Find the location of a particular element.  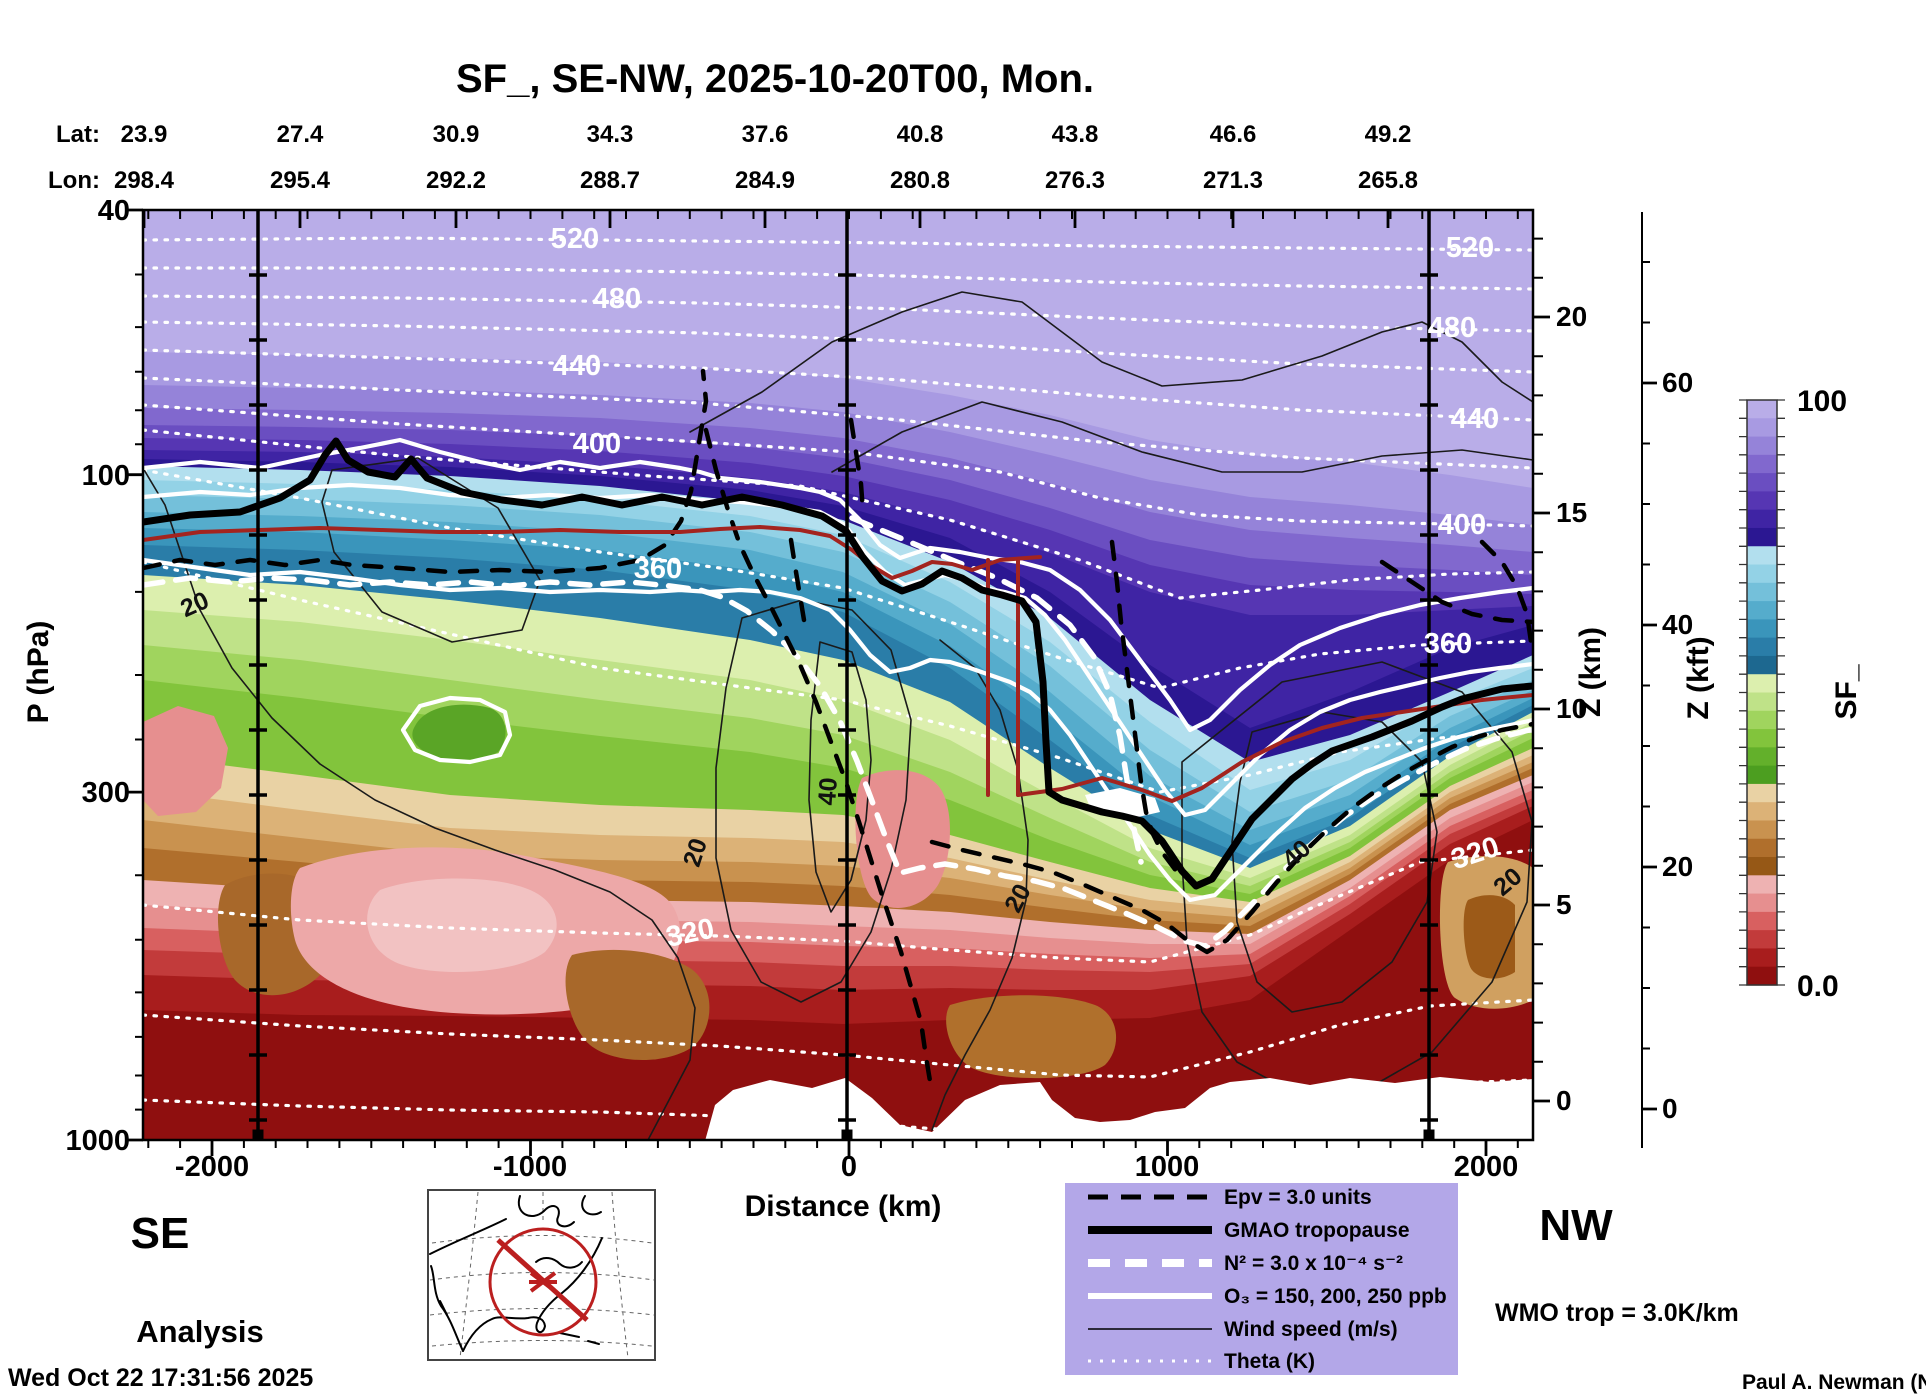

map-range-circle is located at coordinates (543, 1282).